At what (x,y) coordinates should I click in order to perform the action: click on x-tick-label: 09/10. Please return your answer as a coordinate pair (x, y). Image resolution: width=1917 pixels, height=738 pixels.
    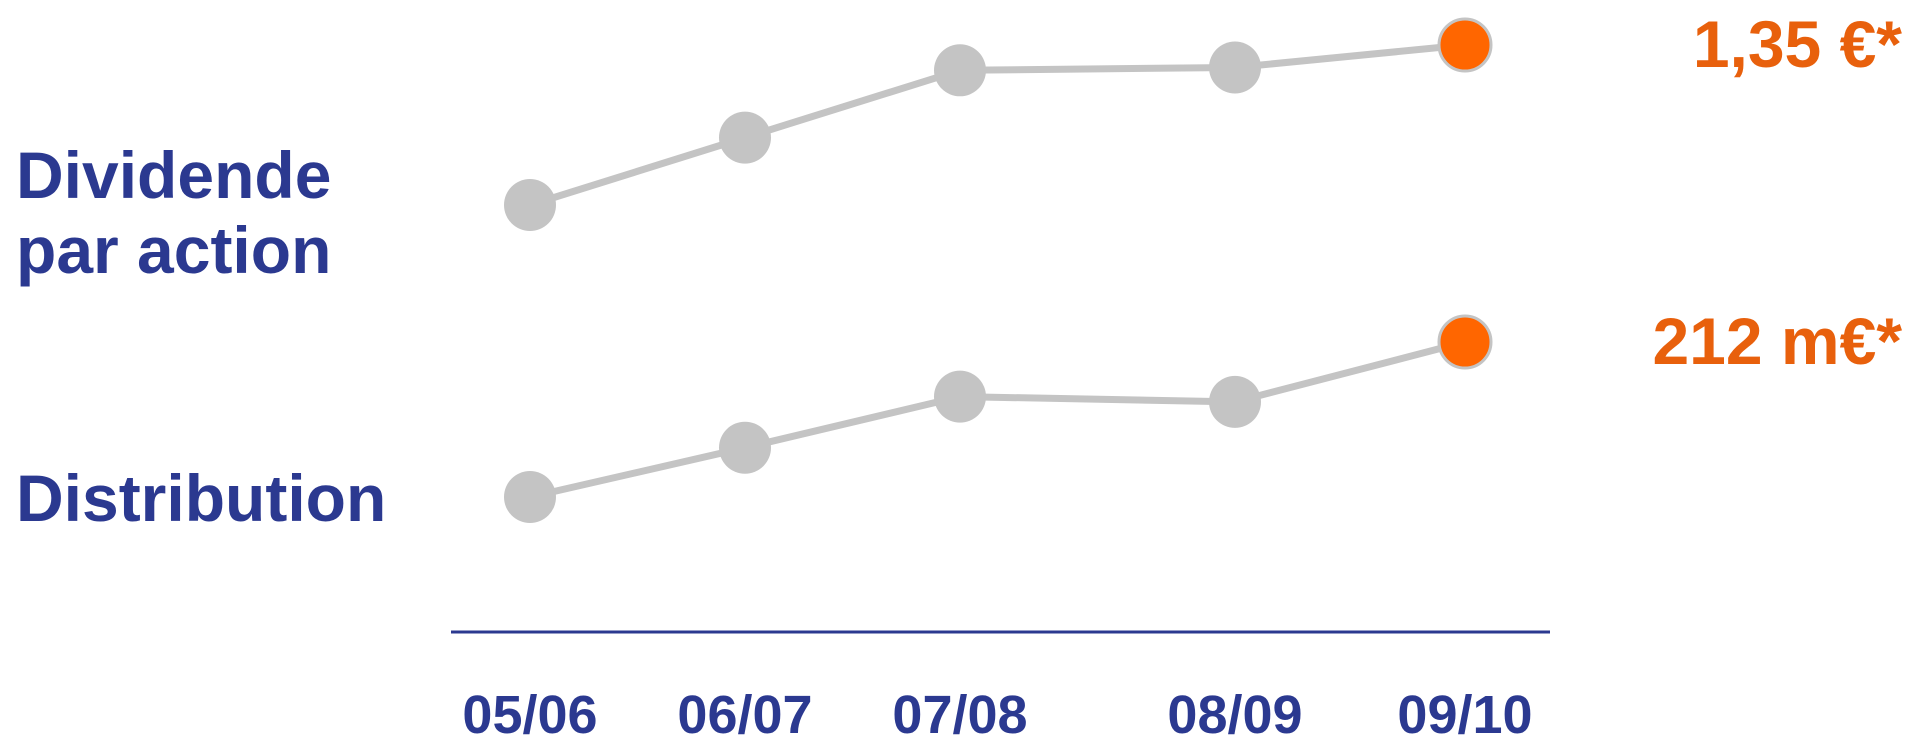
    Looking at the image, I should click on (1464, 711).